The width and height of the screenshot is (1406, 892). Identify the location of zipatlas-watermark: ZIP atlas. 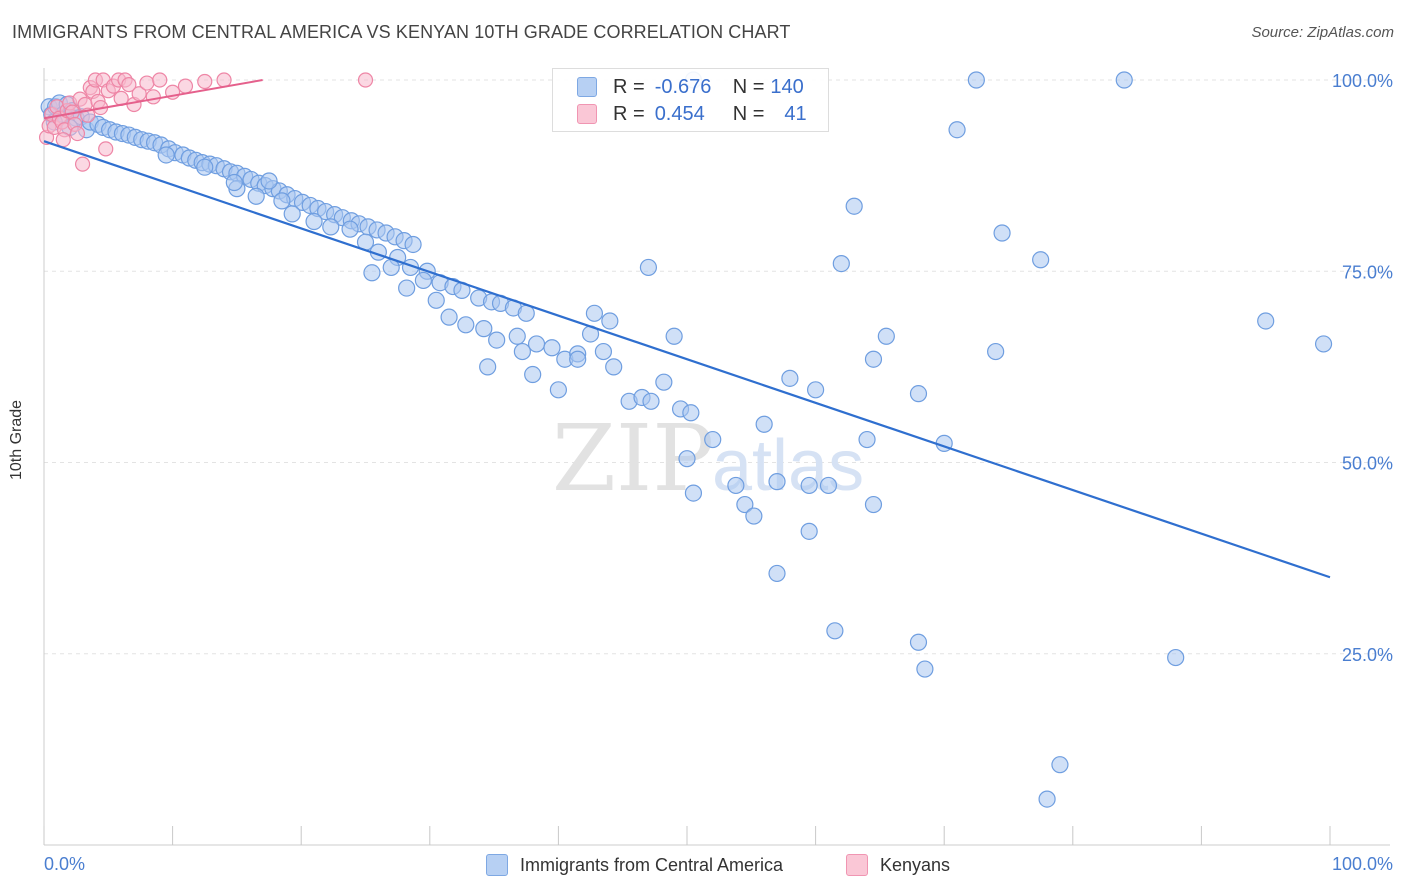
(708, 458).